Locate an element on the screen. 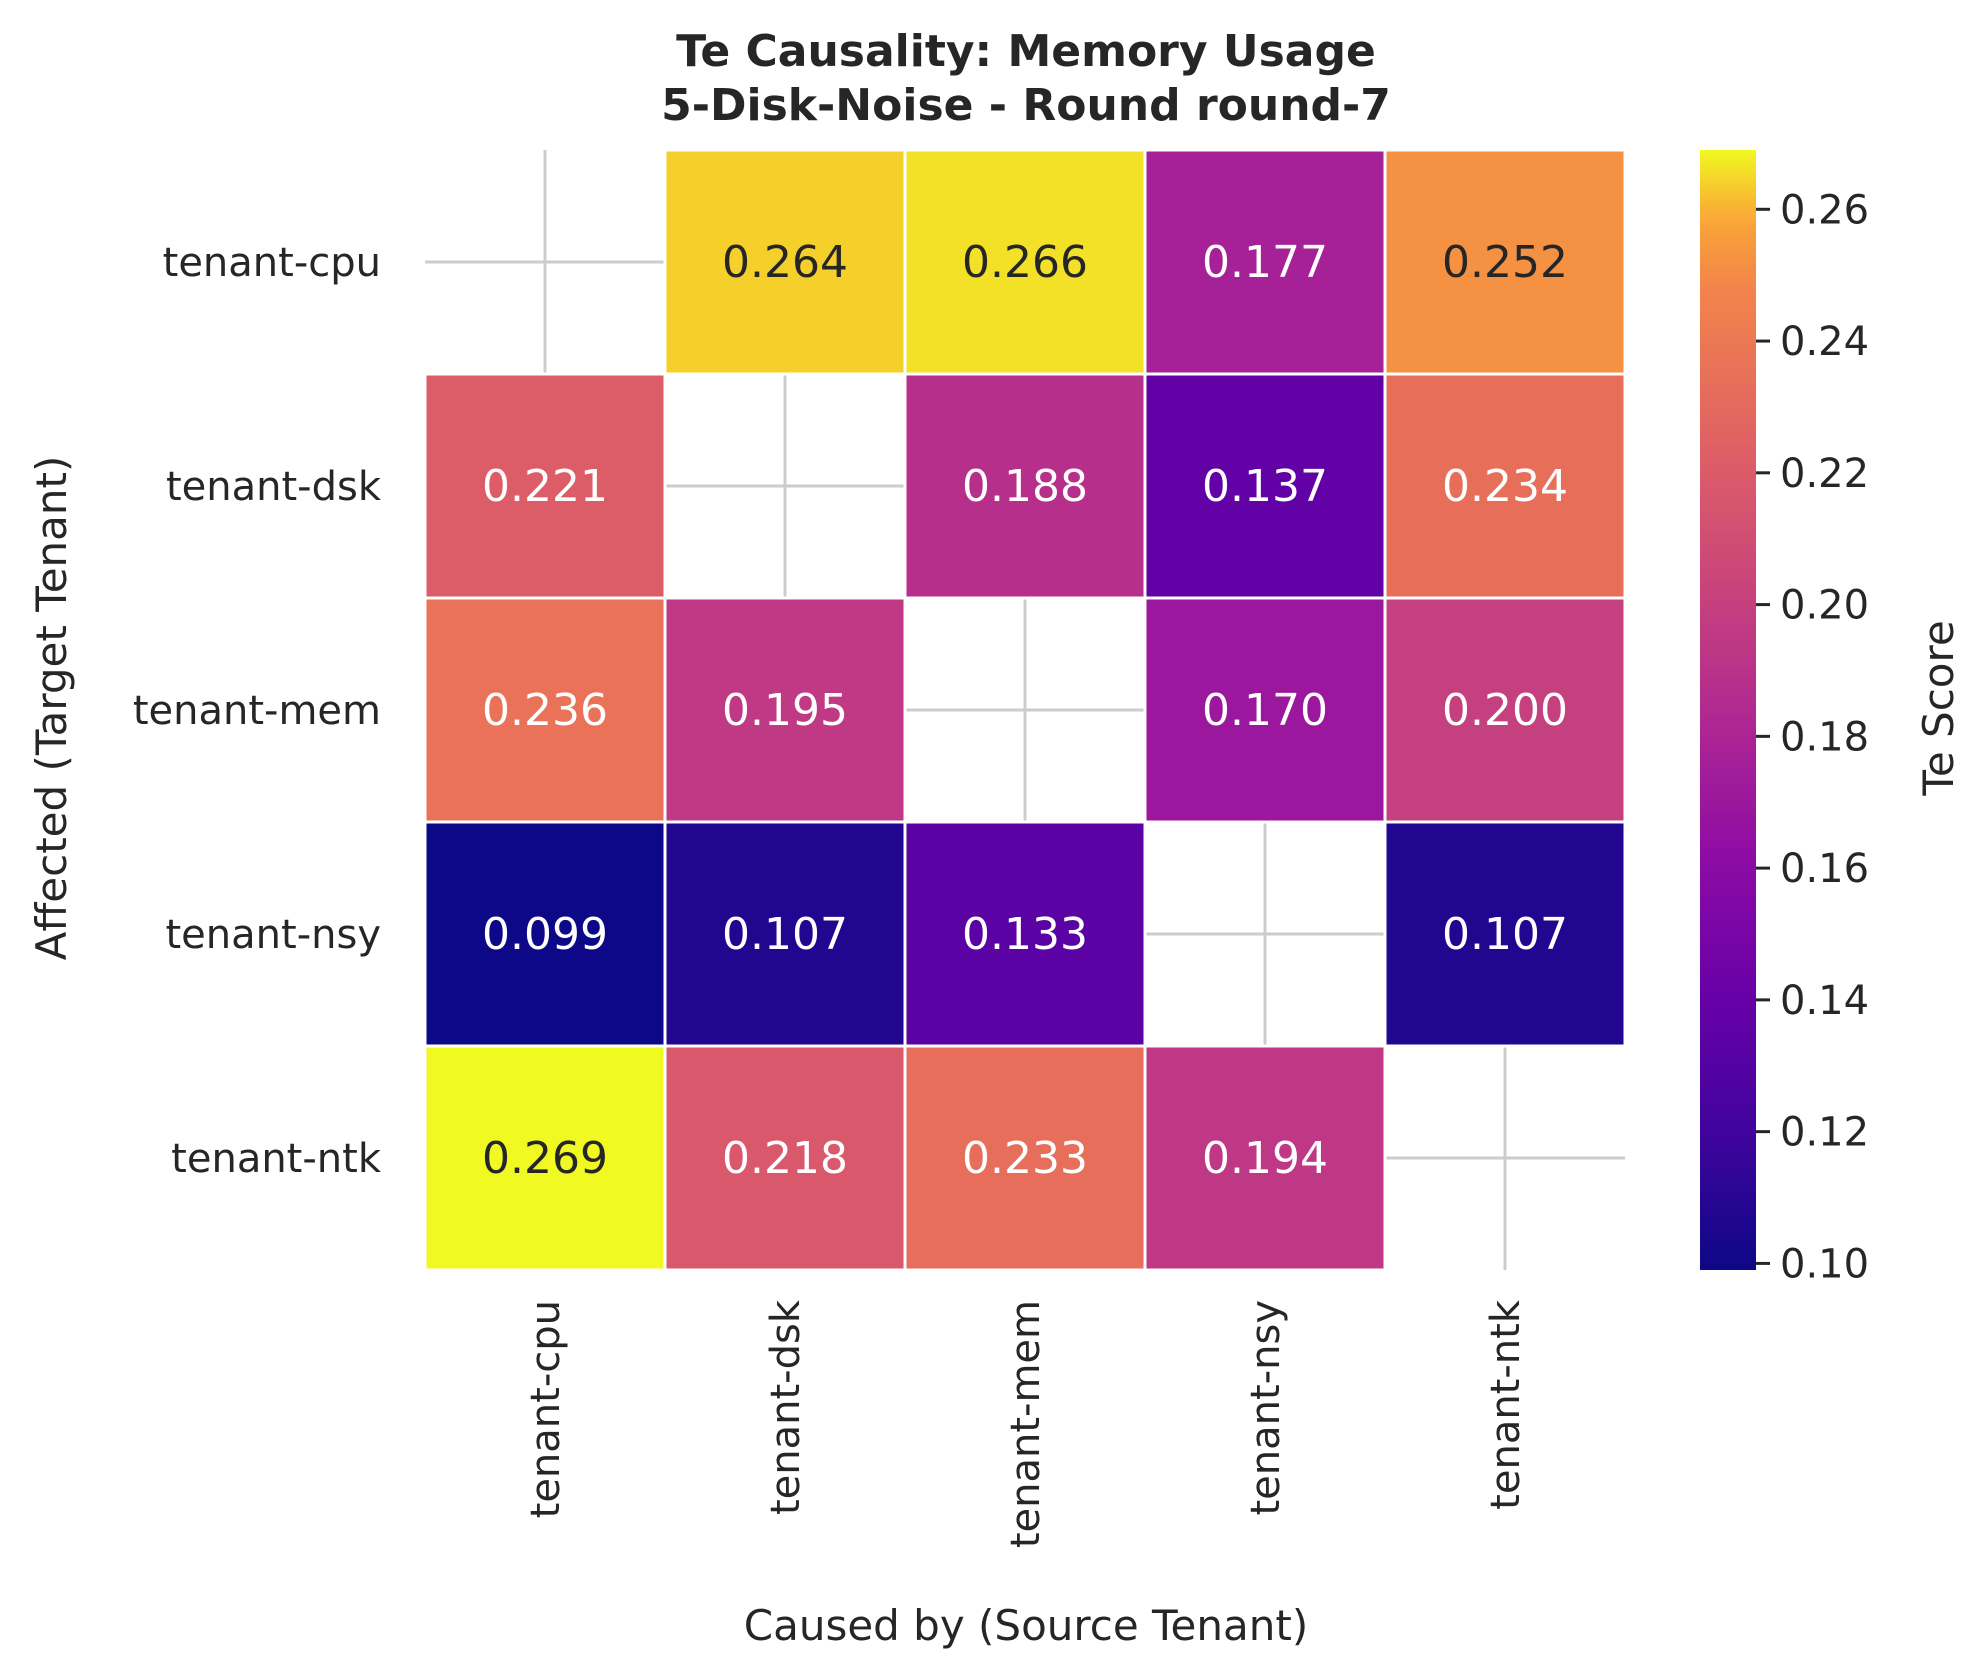 The image size is (1975, 1676). cell-value-label: 0.099 is located at coordinates (545, 934).